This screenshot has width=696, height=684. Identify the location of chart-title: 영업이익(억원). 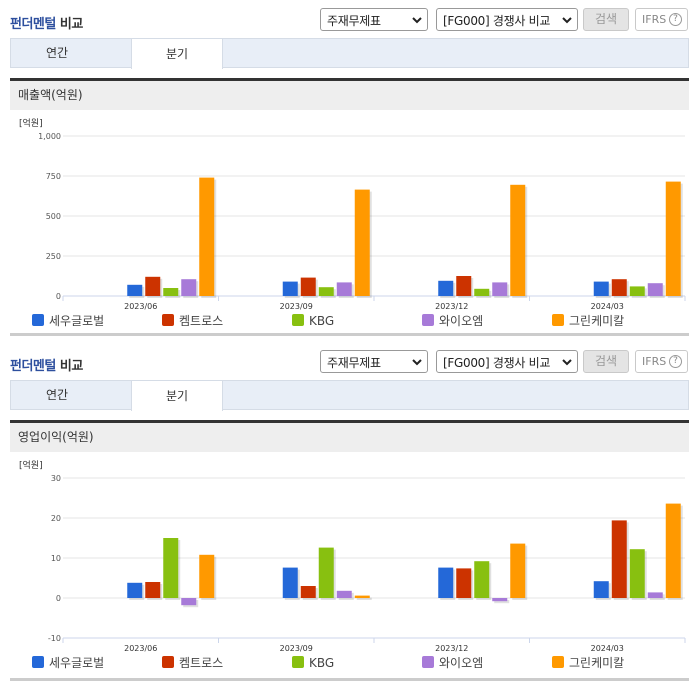
(349, 436).